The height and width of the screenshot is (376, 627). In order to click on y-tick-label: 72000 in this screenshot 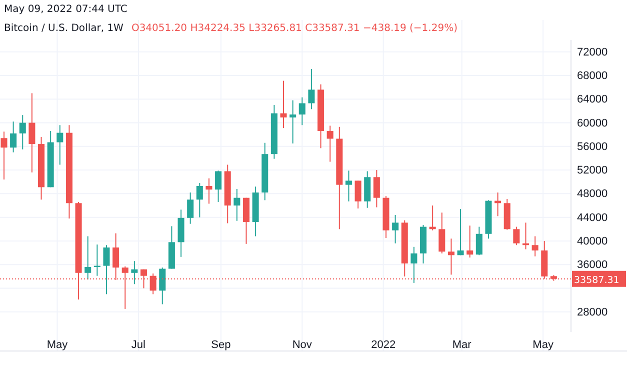, I will do `click(592, 52)`.